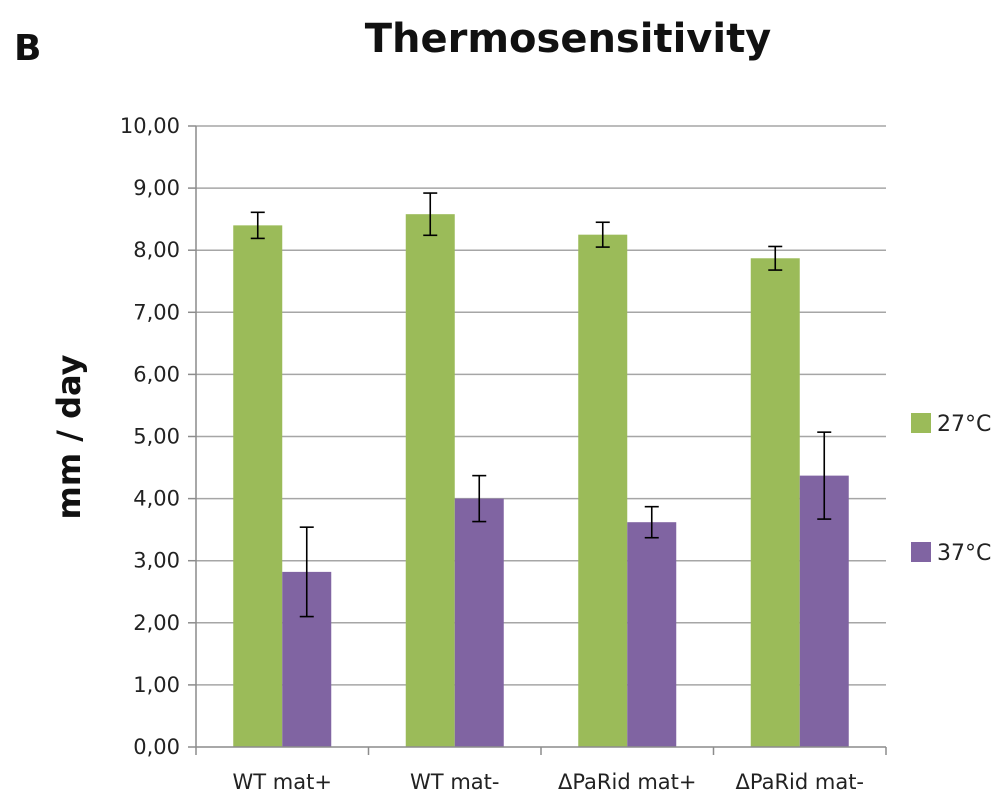 Image resolution: width=1004 pixels, height=802 pixels. I want to click on legend: 27°C 37°C, so click(951, 489).